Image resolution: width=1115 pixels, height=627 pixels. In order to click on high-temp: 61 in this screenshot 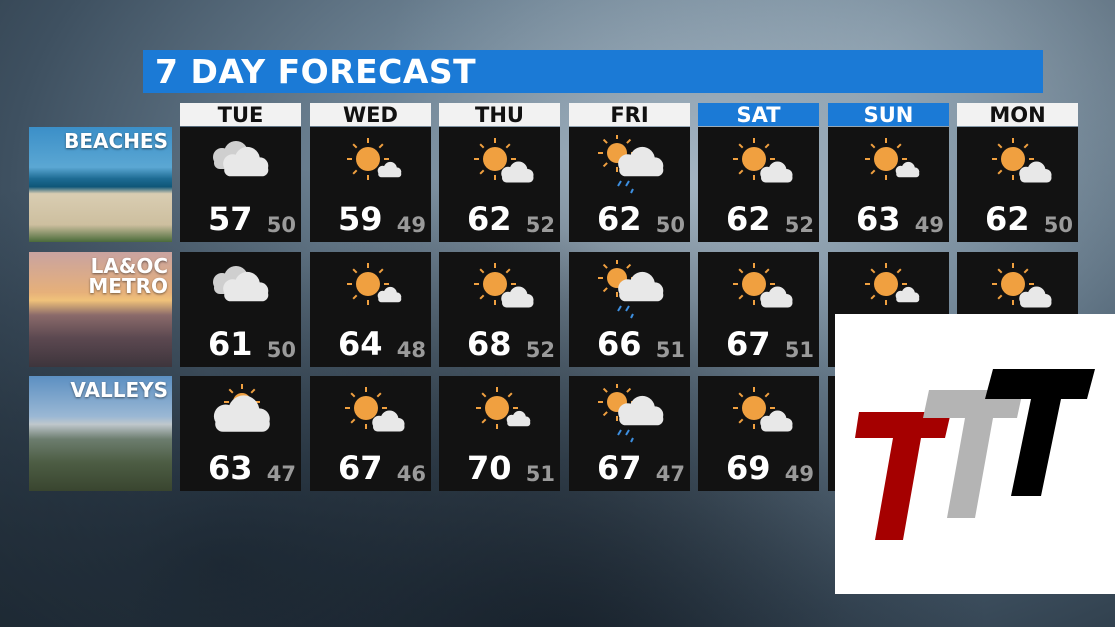, I will do `click(230, 344)`.